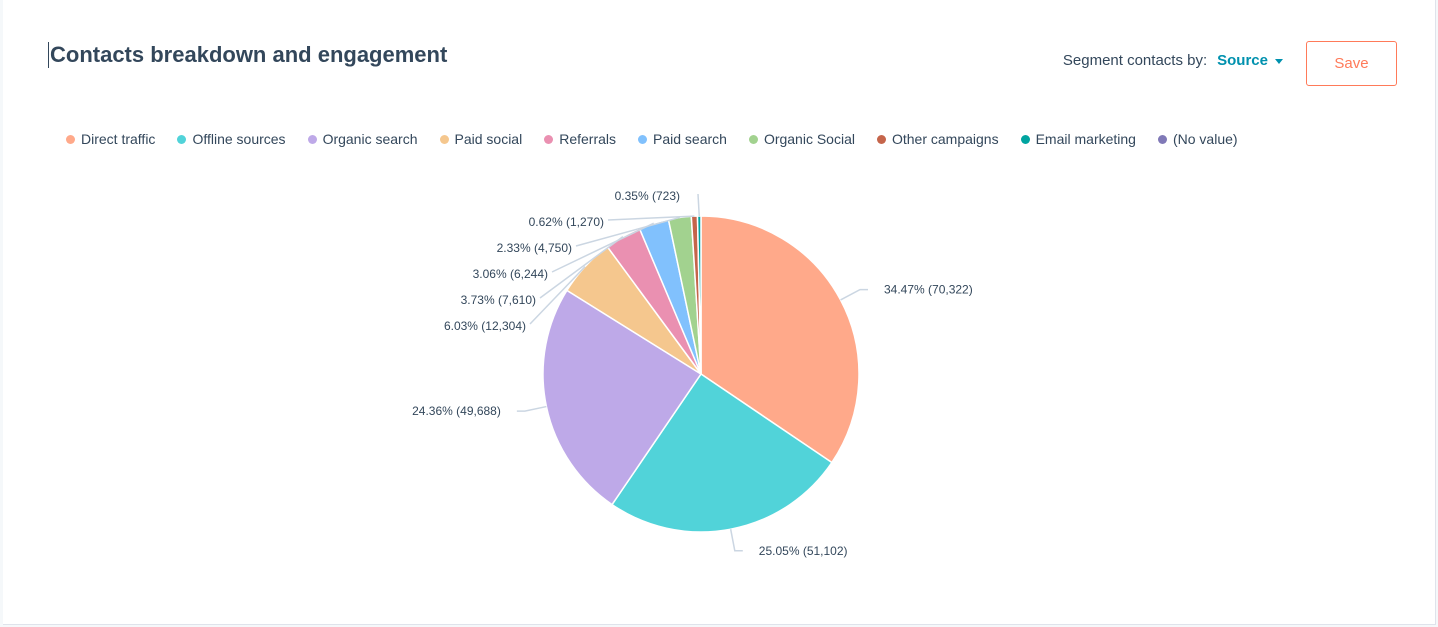 The image size is (1438, 627). I want to click on legend-item: Offline sources, so click(231, 139).